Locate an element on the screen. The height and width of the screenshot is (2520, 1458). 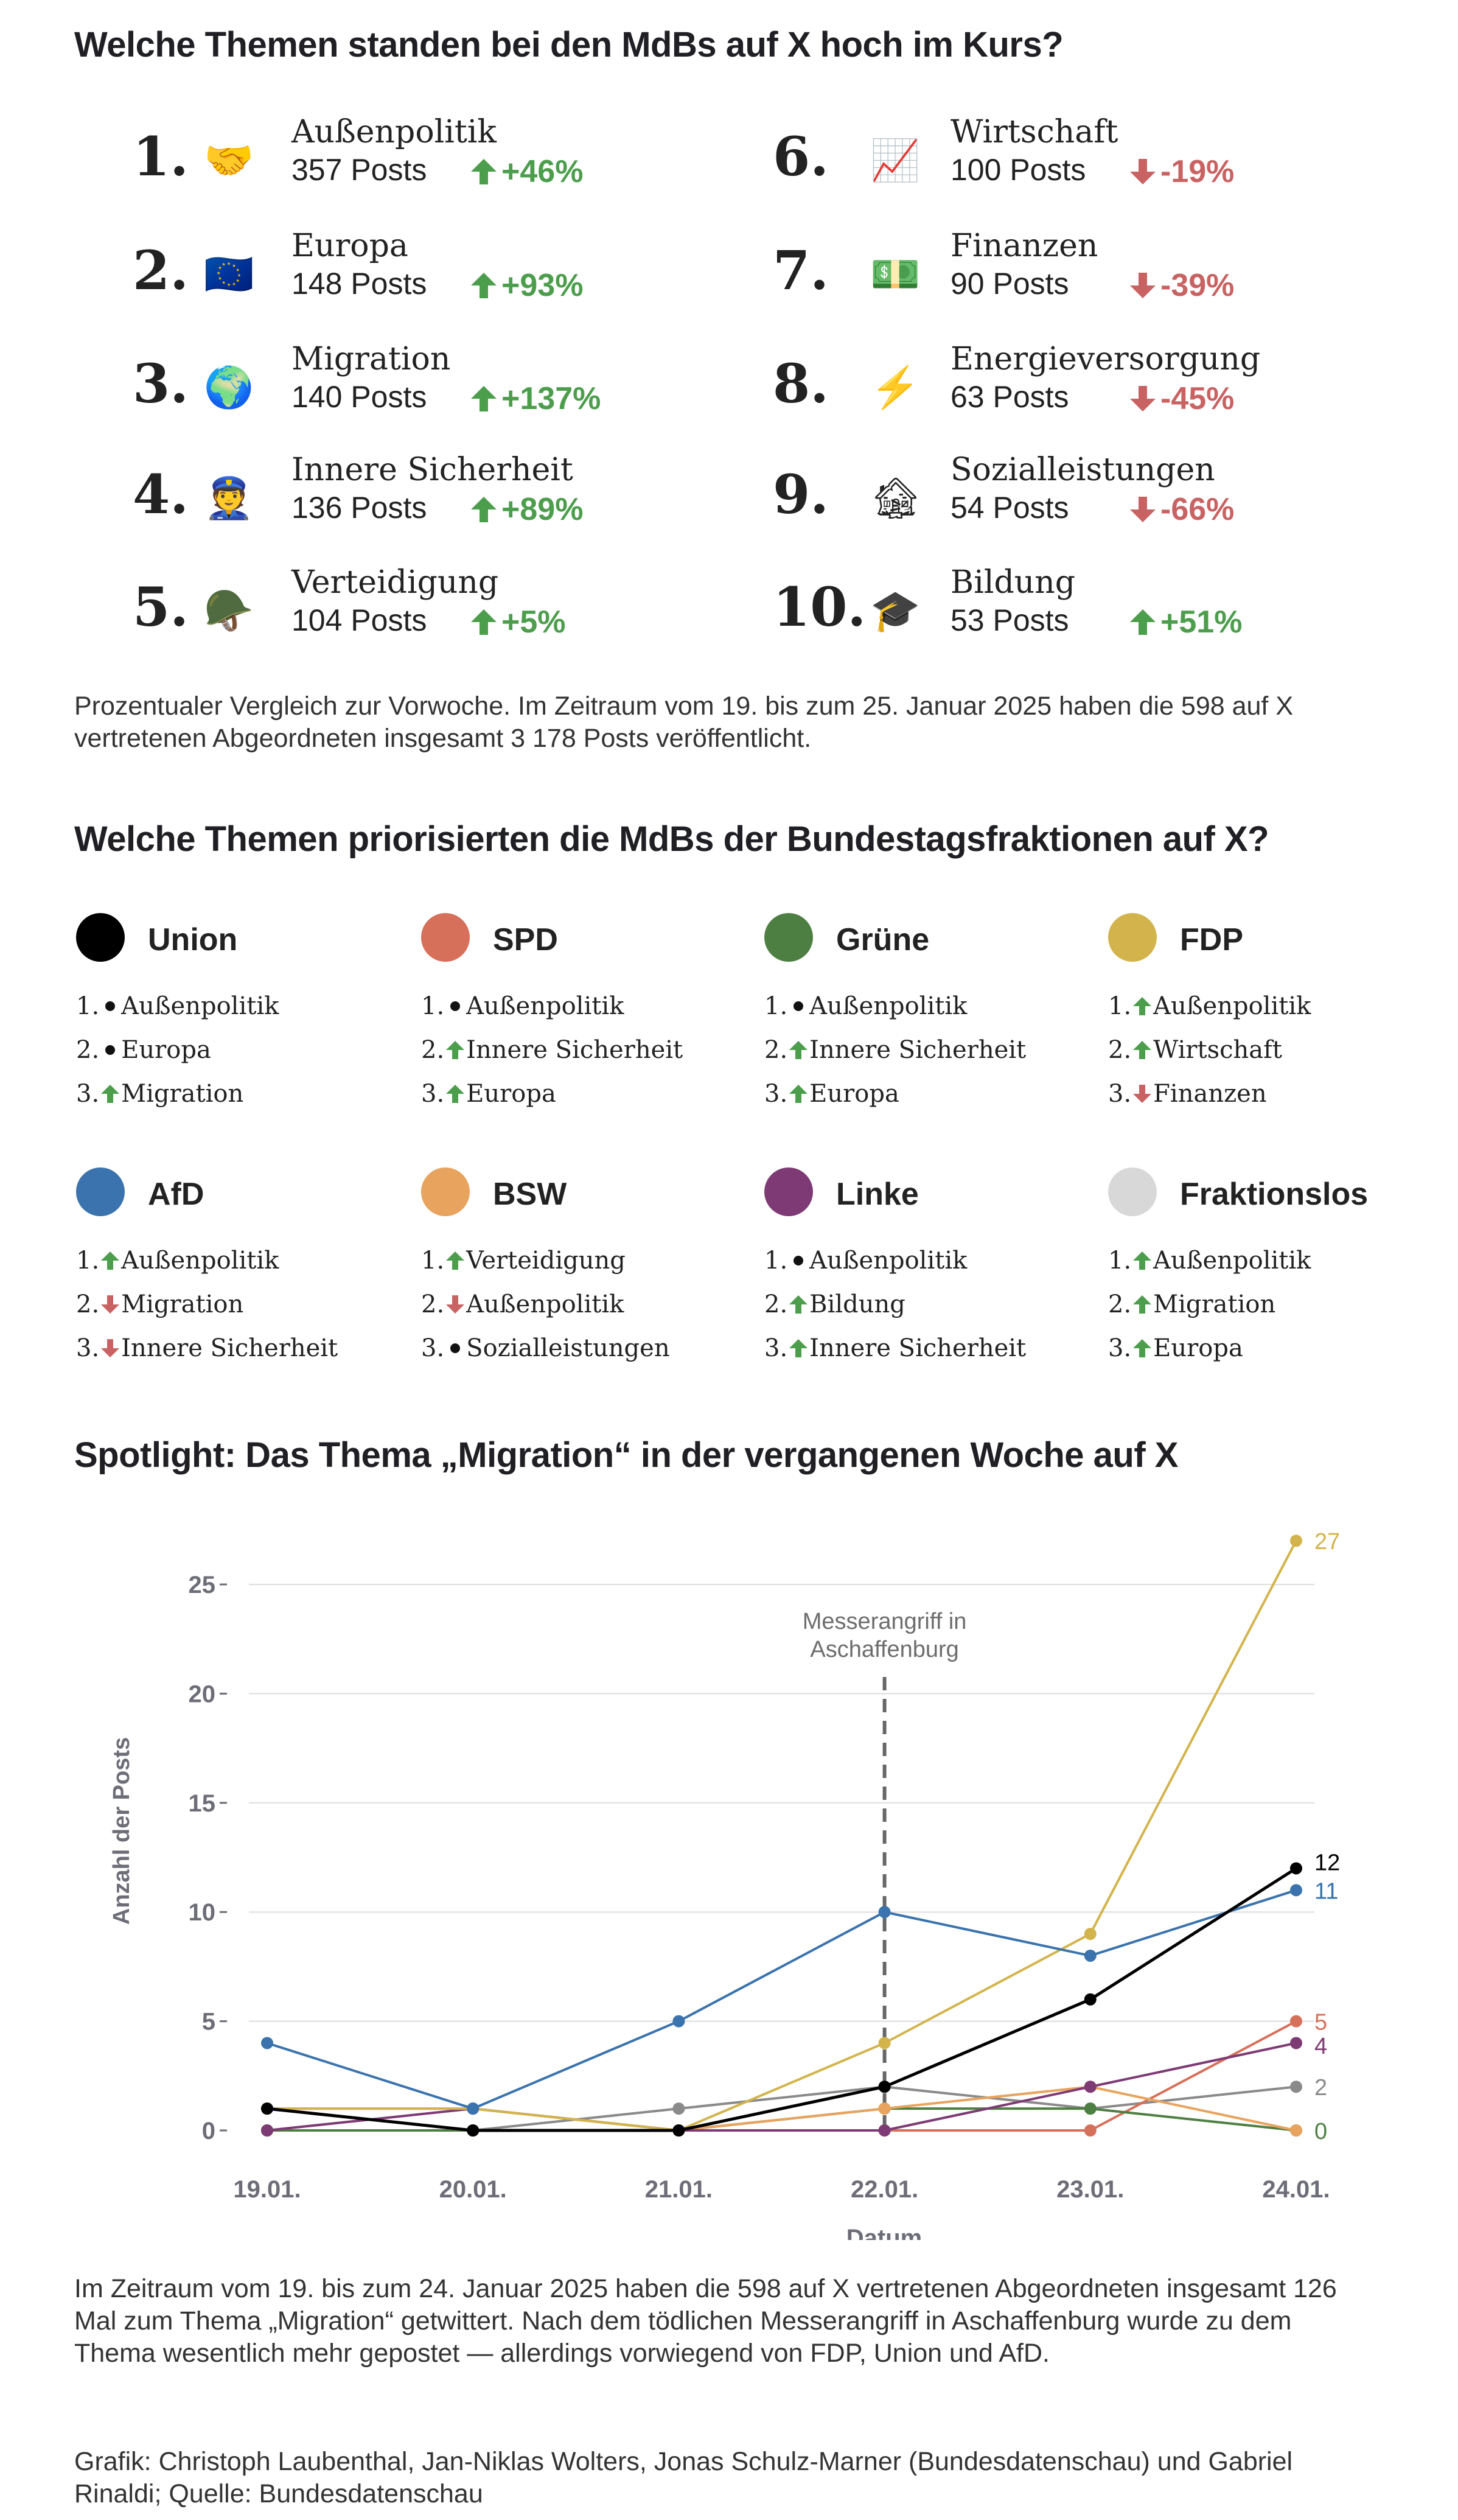
party-topic-item: 3. Finanzen is located at coordinates (1187, 1094).